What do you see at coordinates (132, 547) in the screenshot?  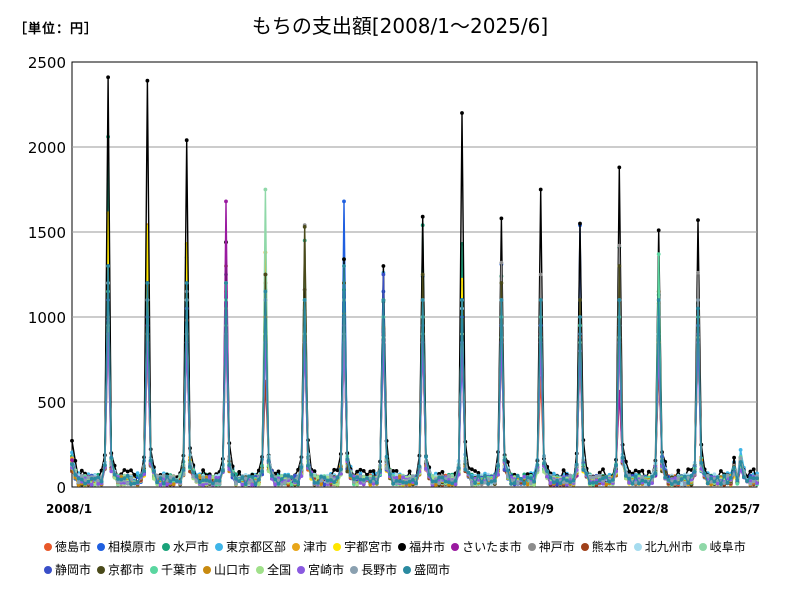 I see `legend-label: 相模原市` at bounding box center [132, 547].